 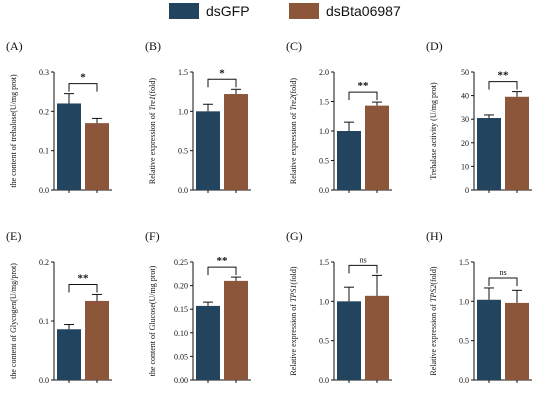 I want to click on legend-label-dsbta06987: dsBta06987, so click(x=363, y=11).